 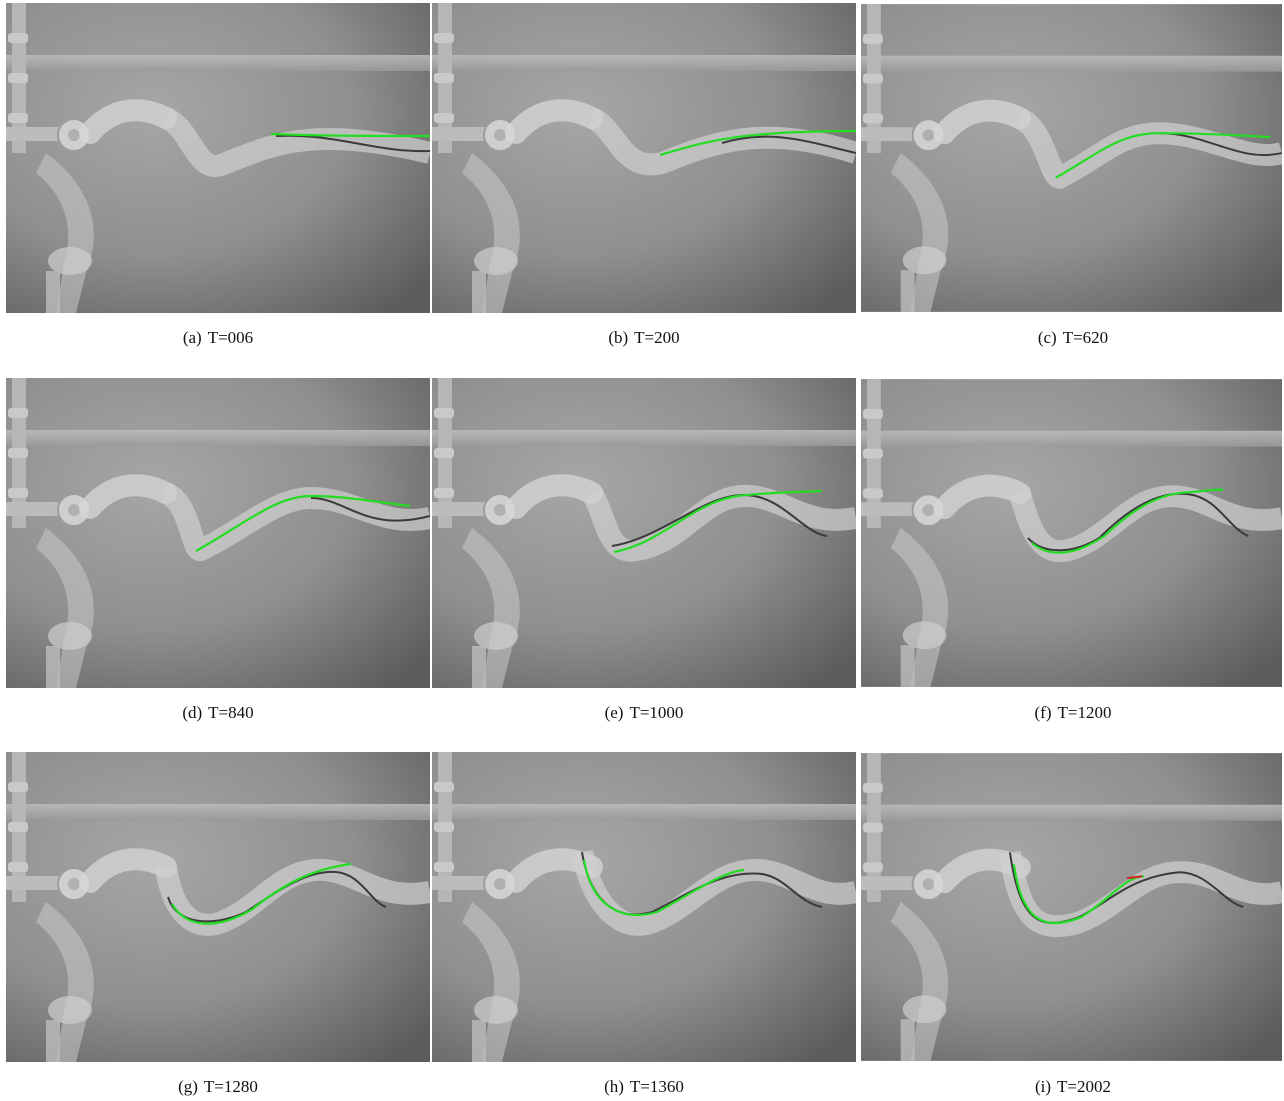 What do you see at coordinates (218, 712) in the screenshot?
I see `caption-d: (d) T=840` at bounding box center [218, 712].